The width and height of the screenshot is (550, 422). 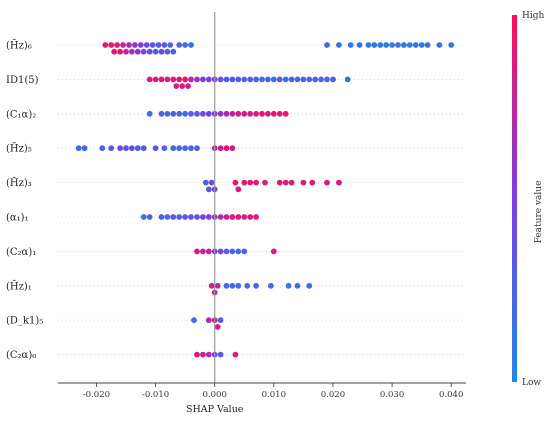 I want to click on colorbar: High Low Feature value, so click(x=528, y=199).